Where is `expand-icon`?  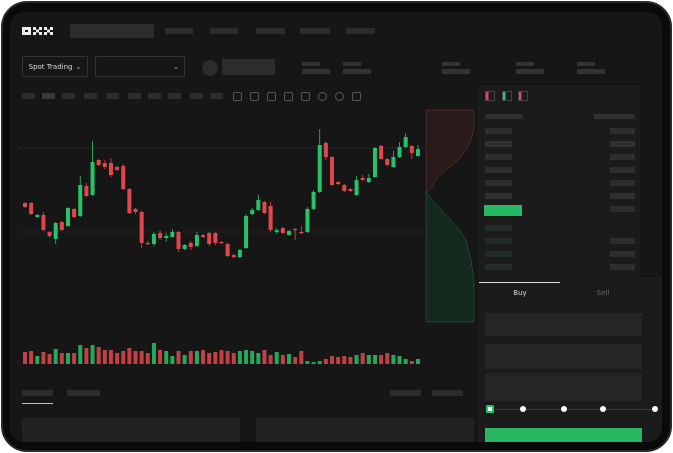
expand-icon is located at coordinates (356, 96).